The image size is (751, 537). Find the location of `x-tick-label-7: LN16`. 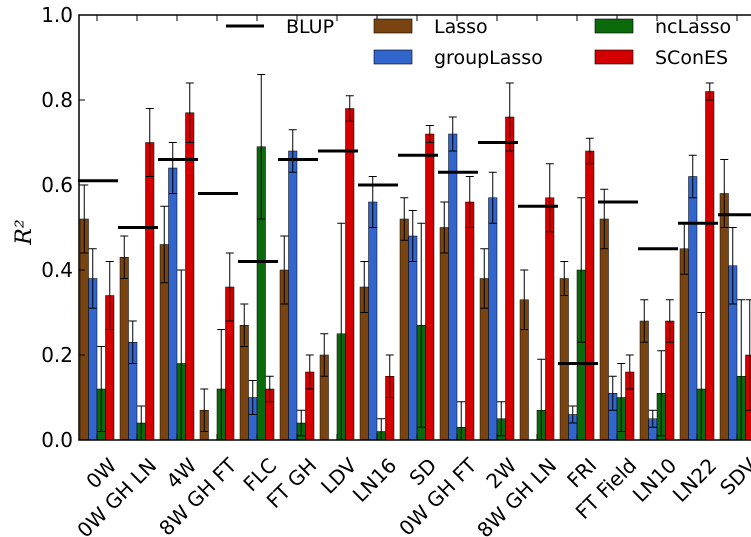

x-tick-label-7: LN16 is located at coordinates (374, 479).